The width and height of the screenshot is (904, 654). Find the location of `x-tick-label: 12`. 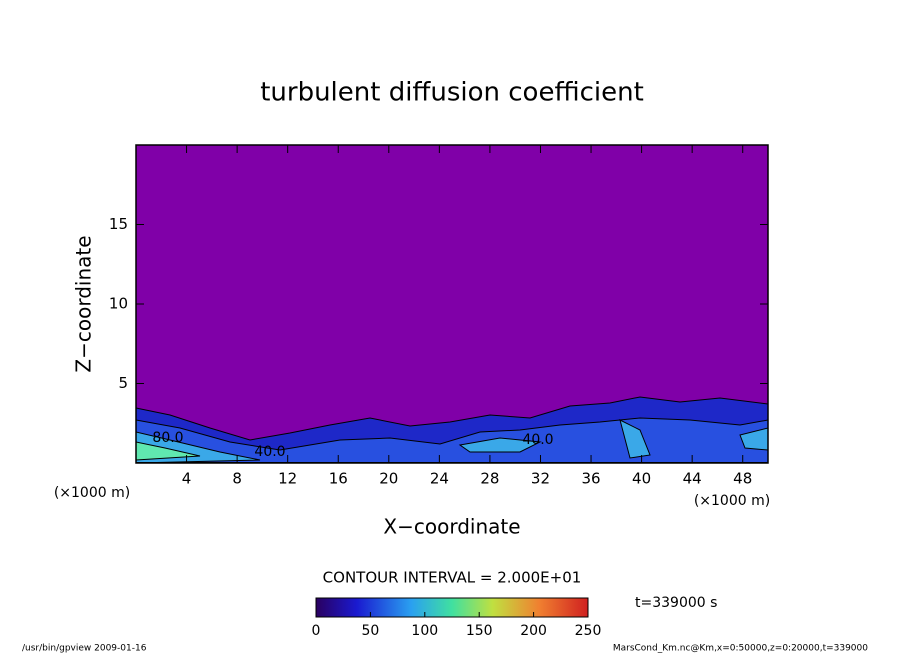

x-tick-label: 12 is located at coordinates (287, 479).